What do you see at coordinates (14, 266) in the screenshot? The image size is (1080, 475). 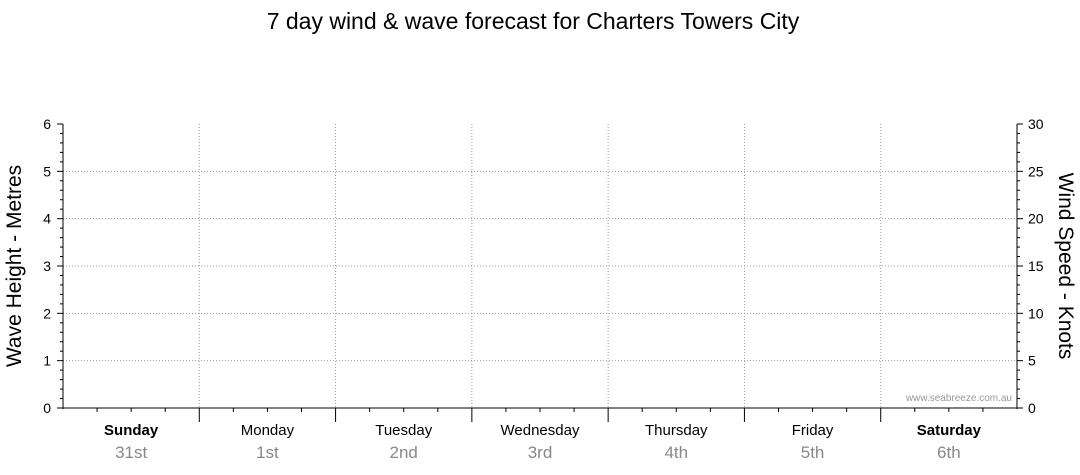 I see `left-axis-title: Wave Height - Metres` at bounding box center [14, 266].